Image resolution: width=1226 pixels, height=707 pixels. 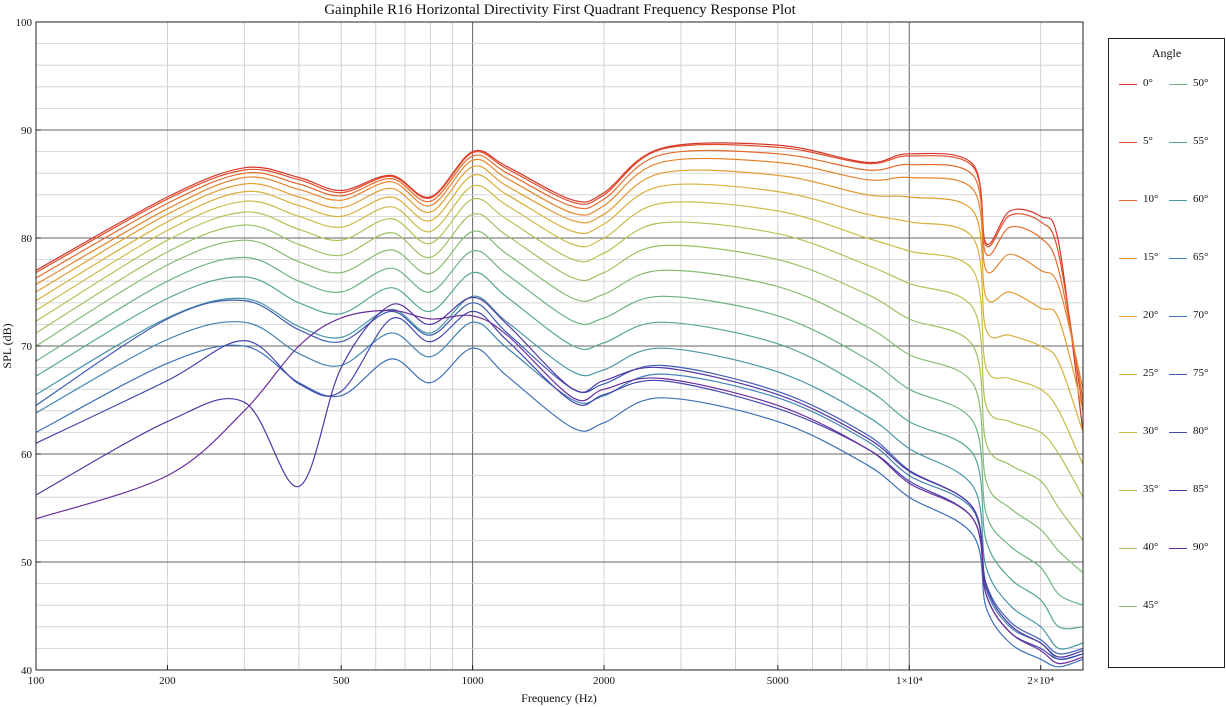 What do you see at coordinates (1151, 257) in the screenshot?
I see `legend-label: 15°` at bounding box center [1151, 257].